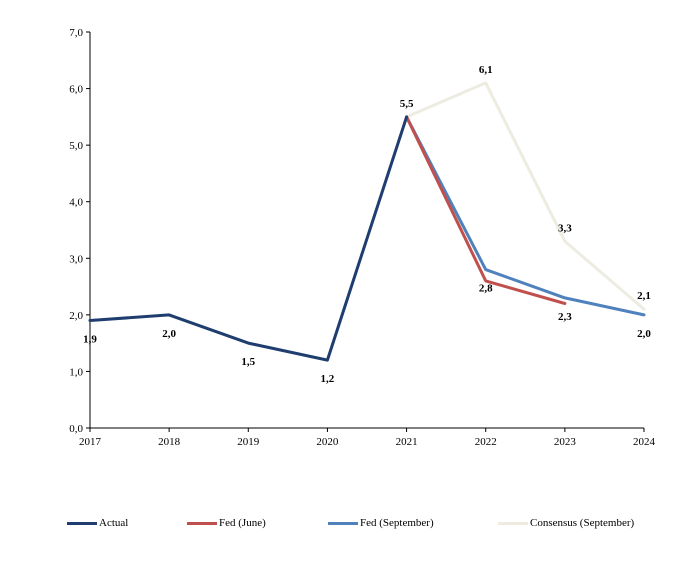 This screenshot has height=569, width=700. I want to click on data-label: 1,5, so click(248, 362).